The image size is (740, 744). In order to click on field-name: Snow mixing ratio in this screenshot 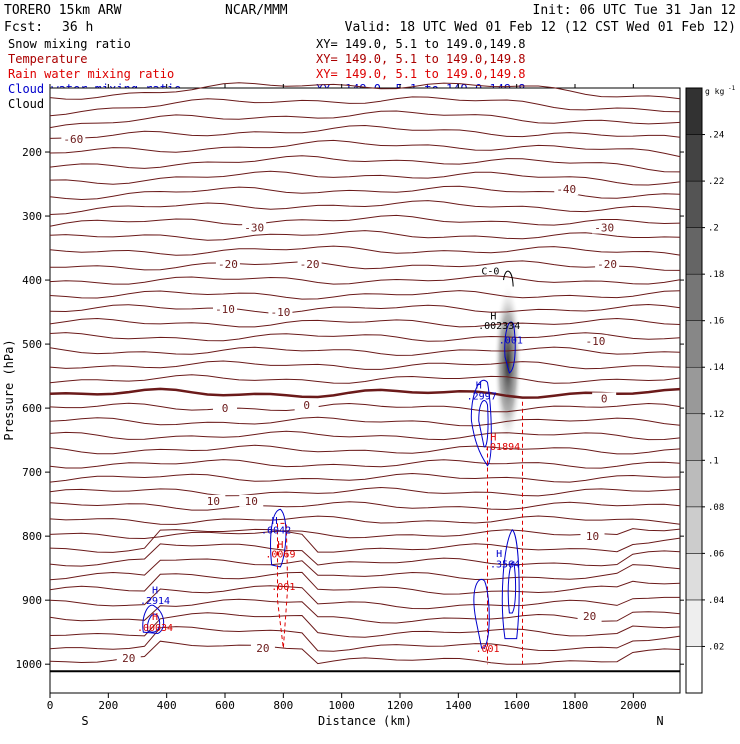, I will do `click(69, 44)`.